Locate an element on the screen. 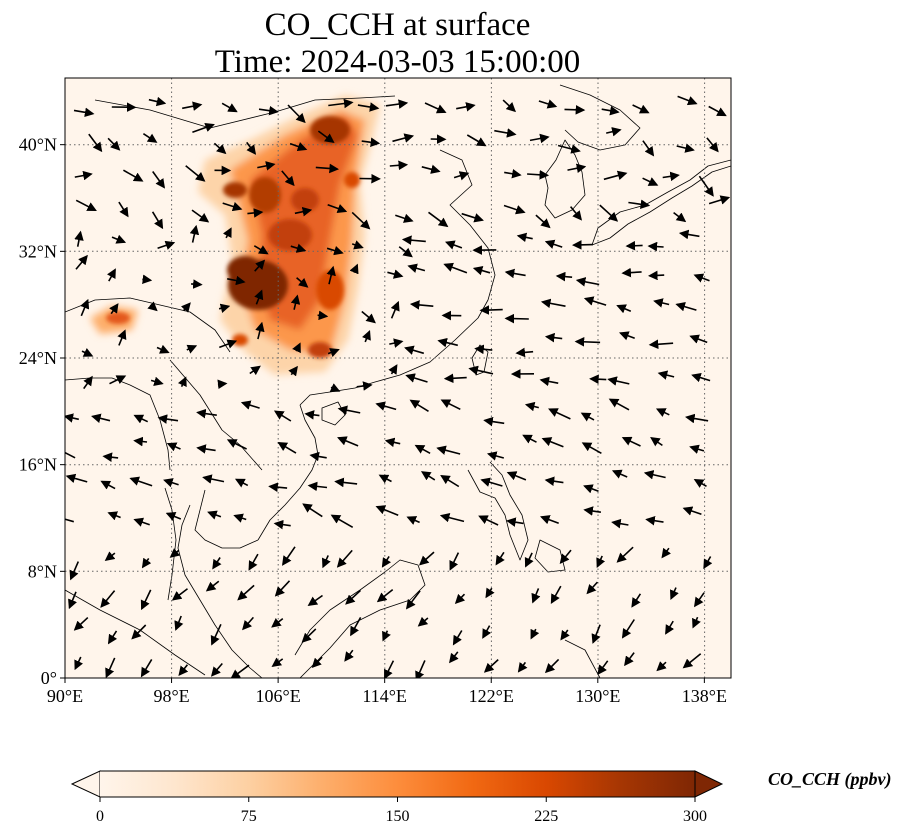 The image size is (921, 836). lat-tick-label: 40°N is located at coordinates (38, 145).